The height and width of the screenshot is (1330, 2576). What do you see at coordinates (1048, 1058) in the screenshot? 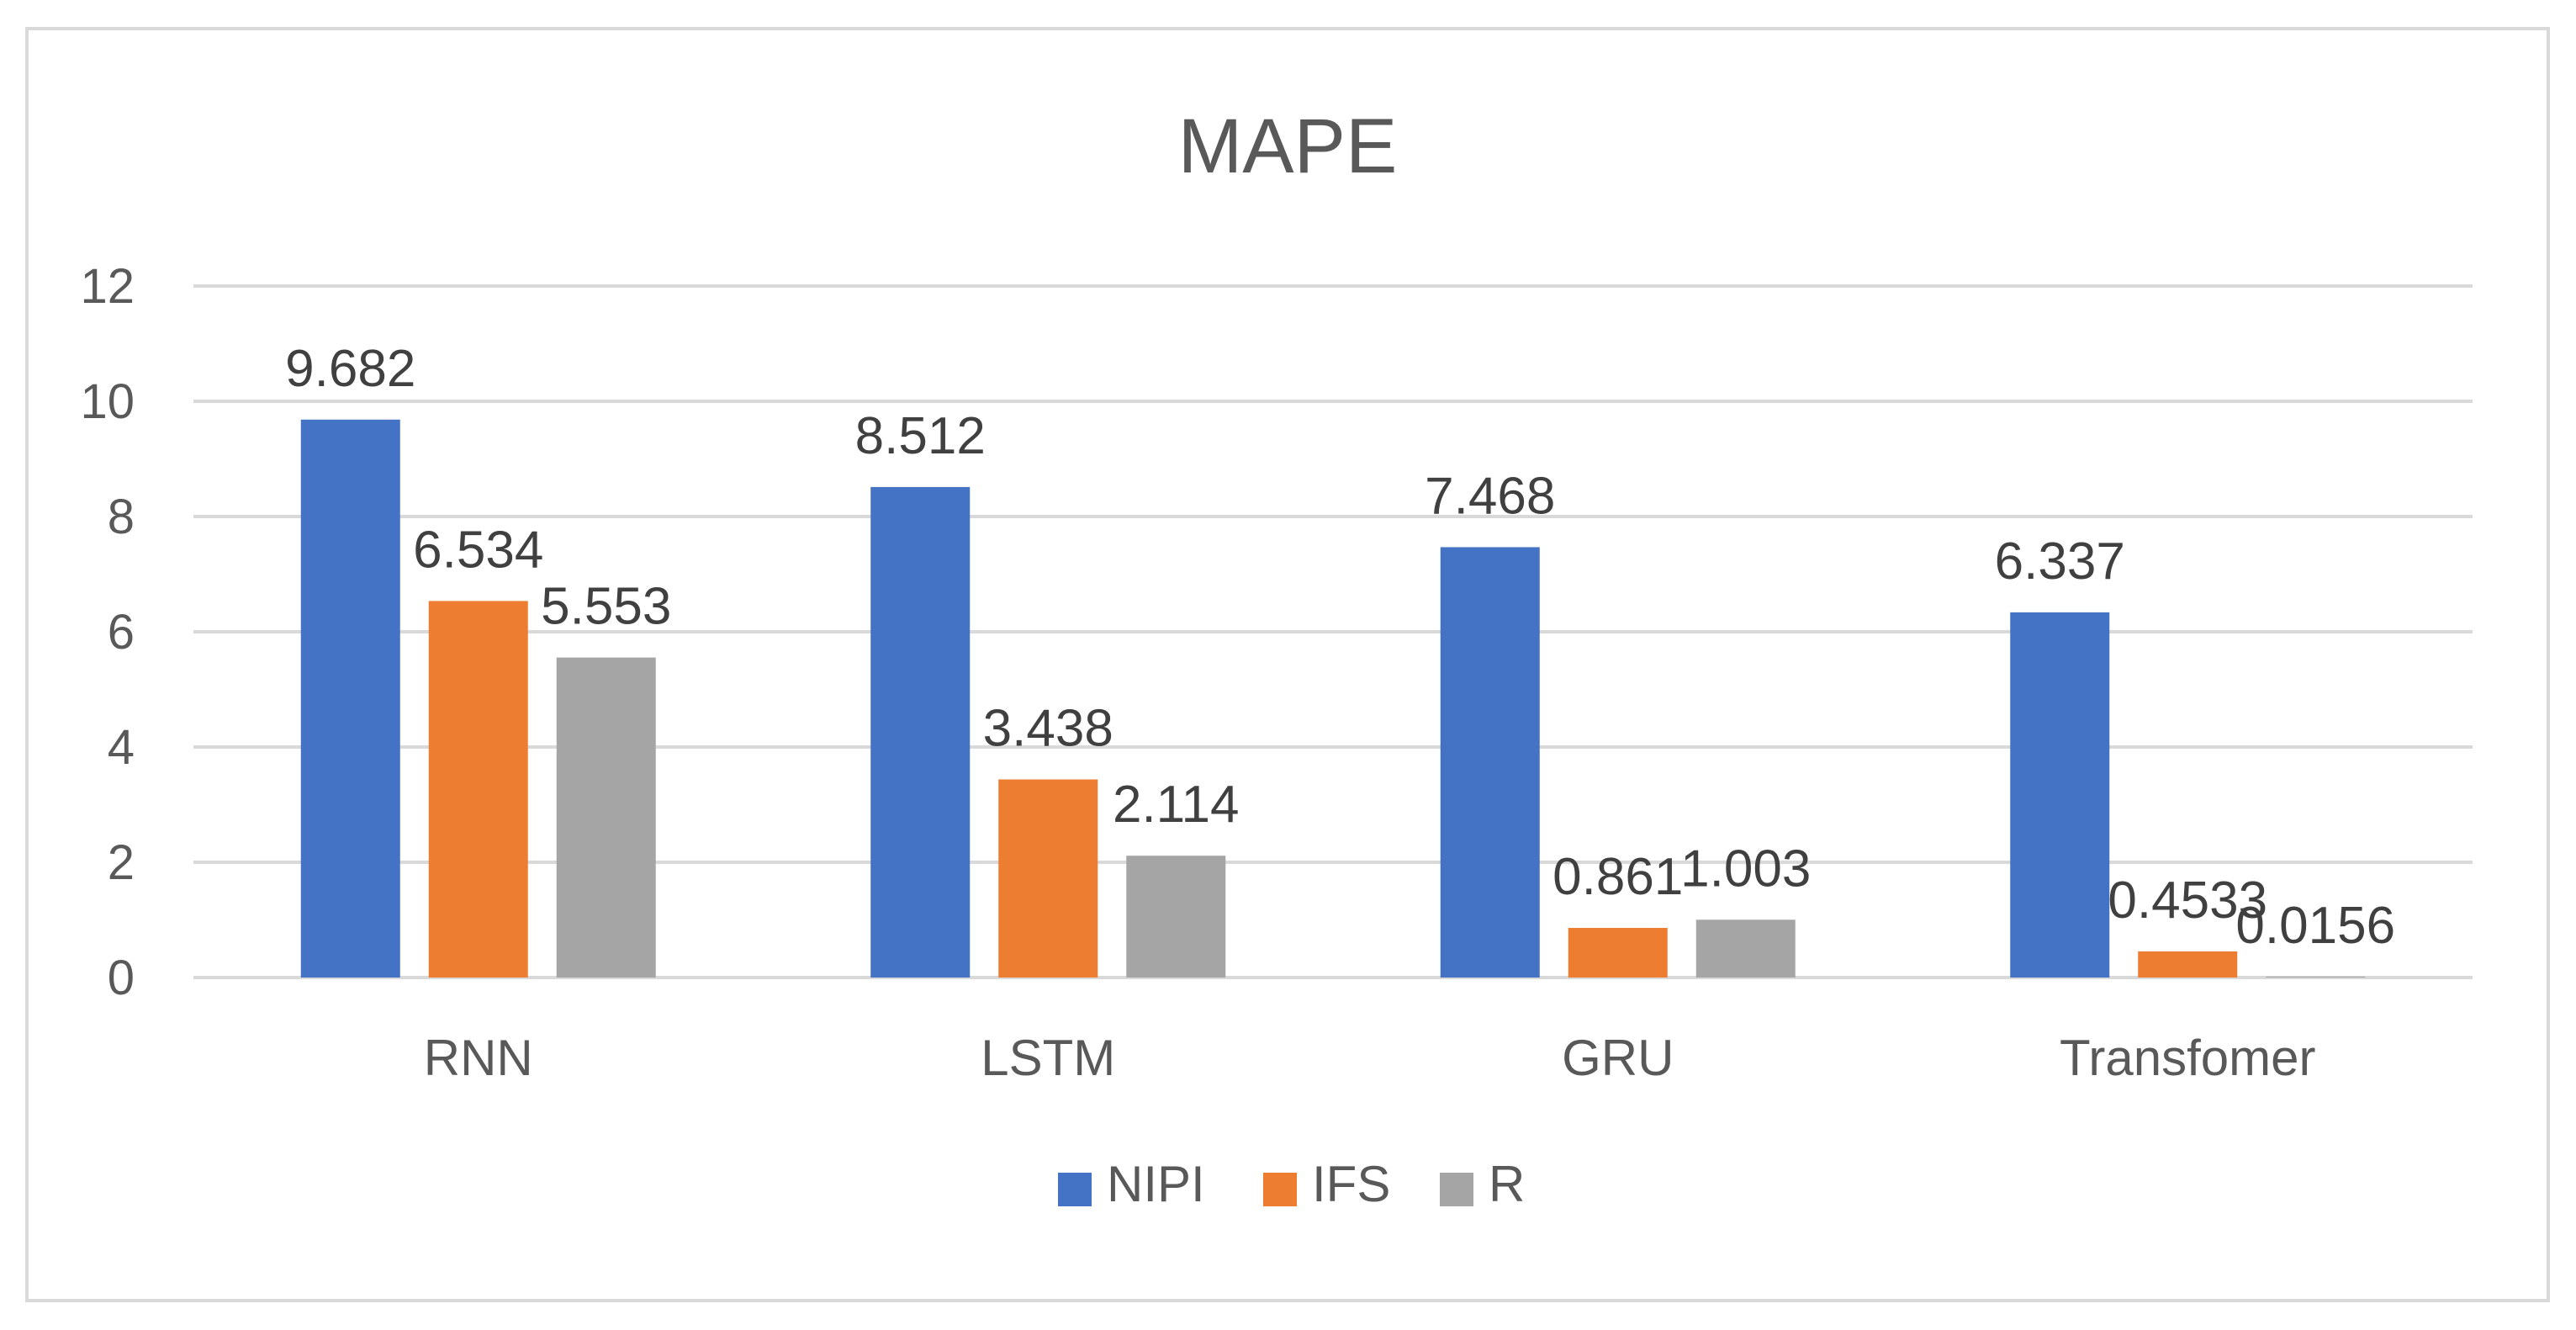
I see `x-category-label: LSTM` at bounding box center [1048, 1058].